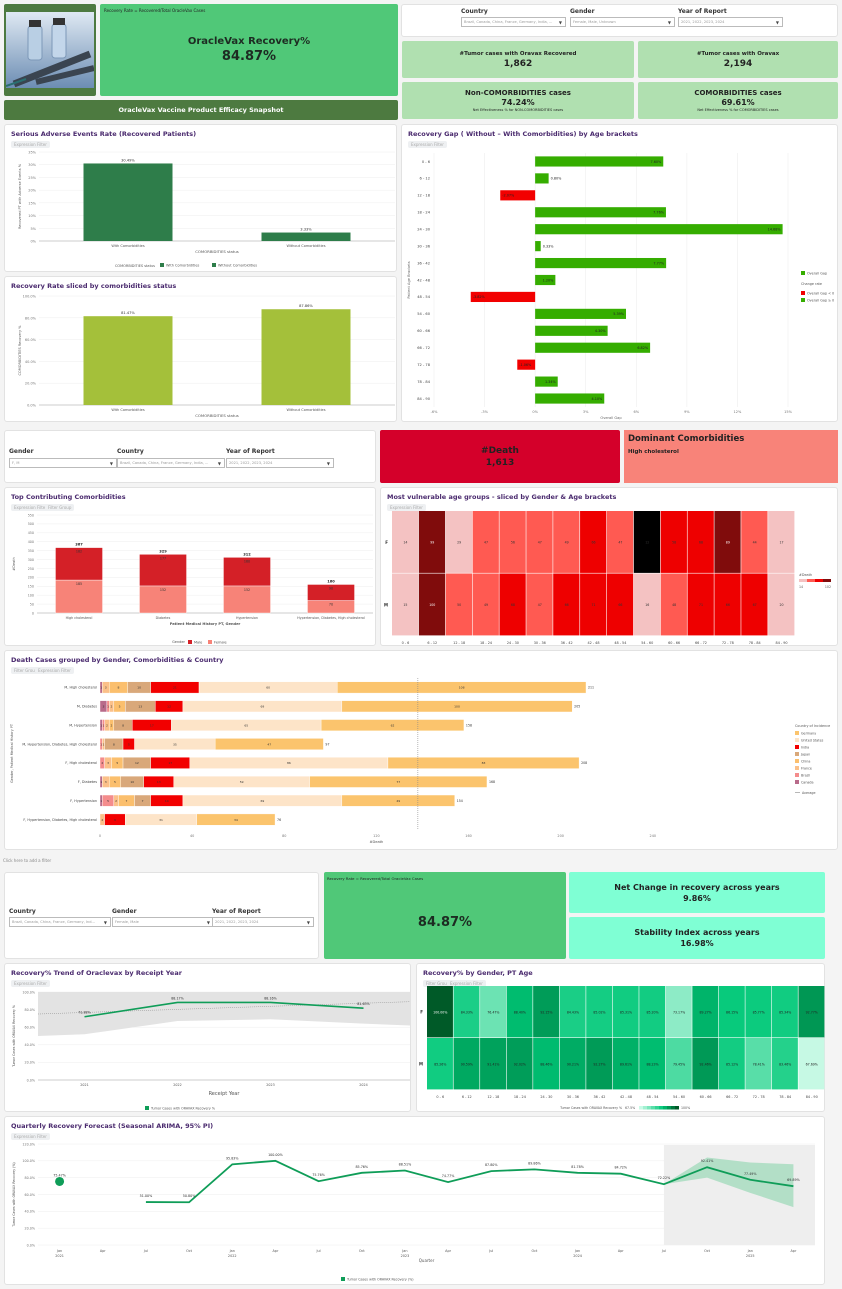 The image size is (842, 1289). I want to click on total-label: 208, so click(584, 763).